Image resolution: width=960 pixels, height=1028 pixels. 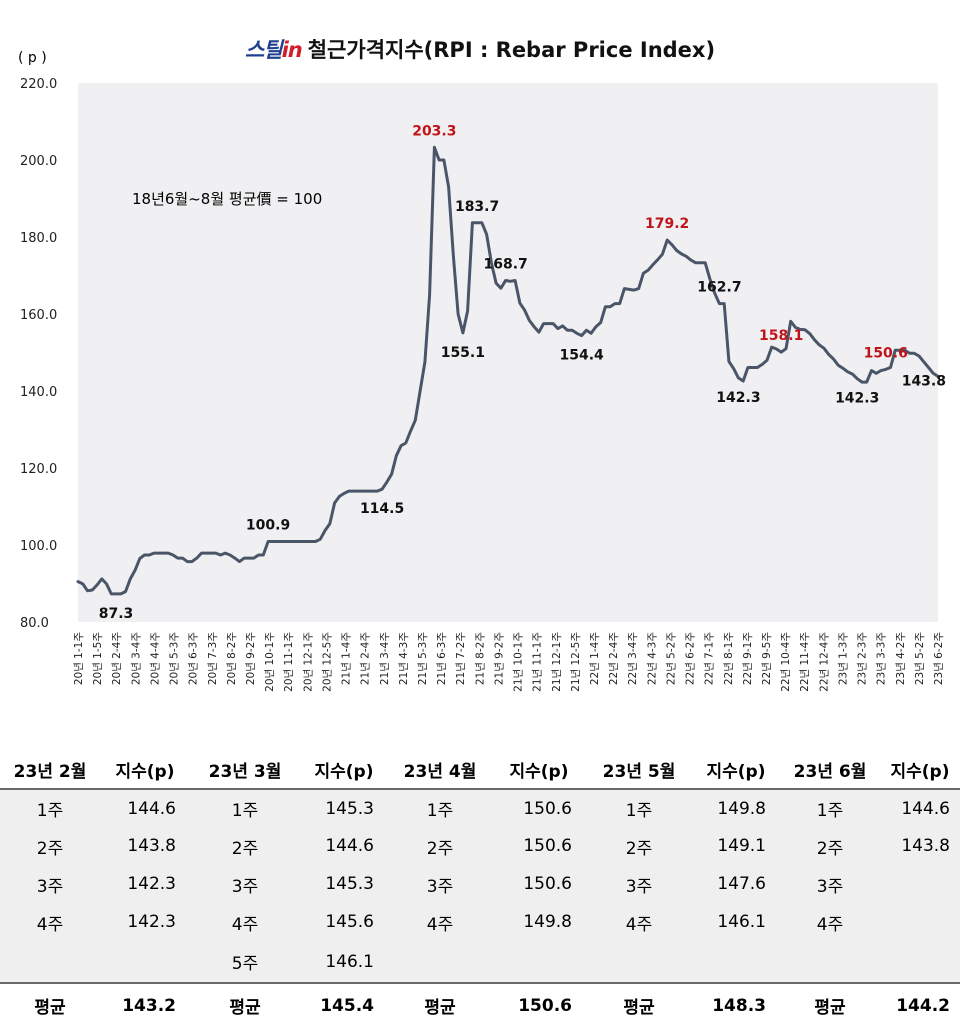 What do you see at coordinates (729, 659) in the screenshot?
I see `x-tick-label: 22년 8-1주` at bounding box center [729, 659].